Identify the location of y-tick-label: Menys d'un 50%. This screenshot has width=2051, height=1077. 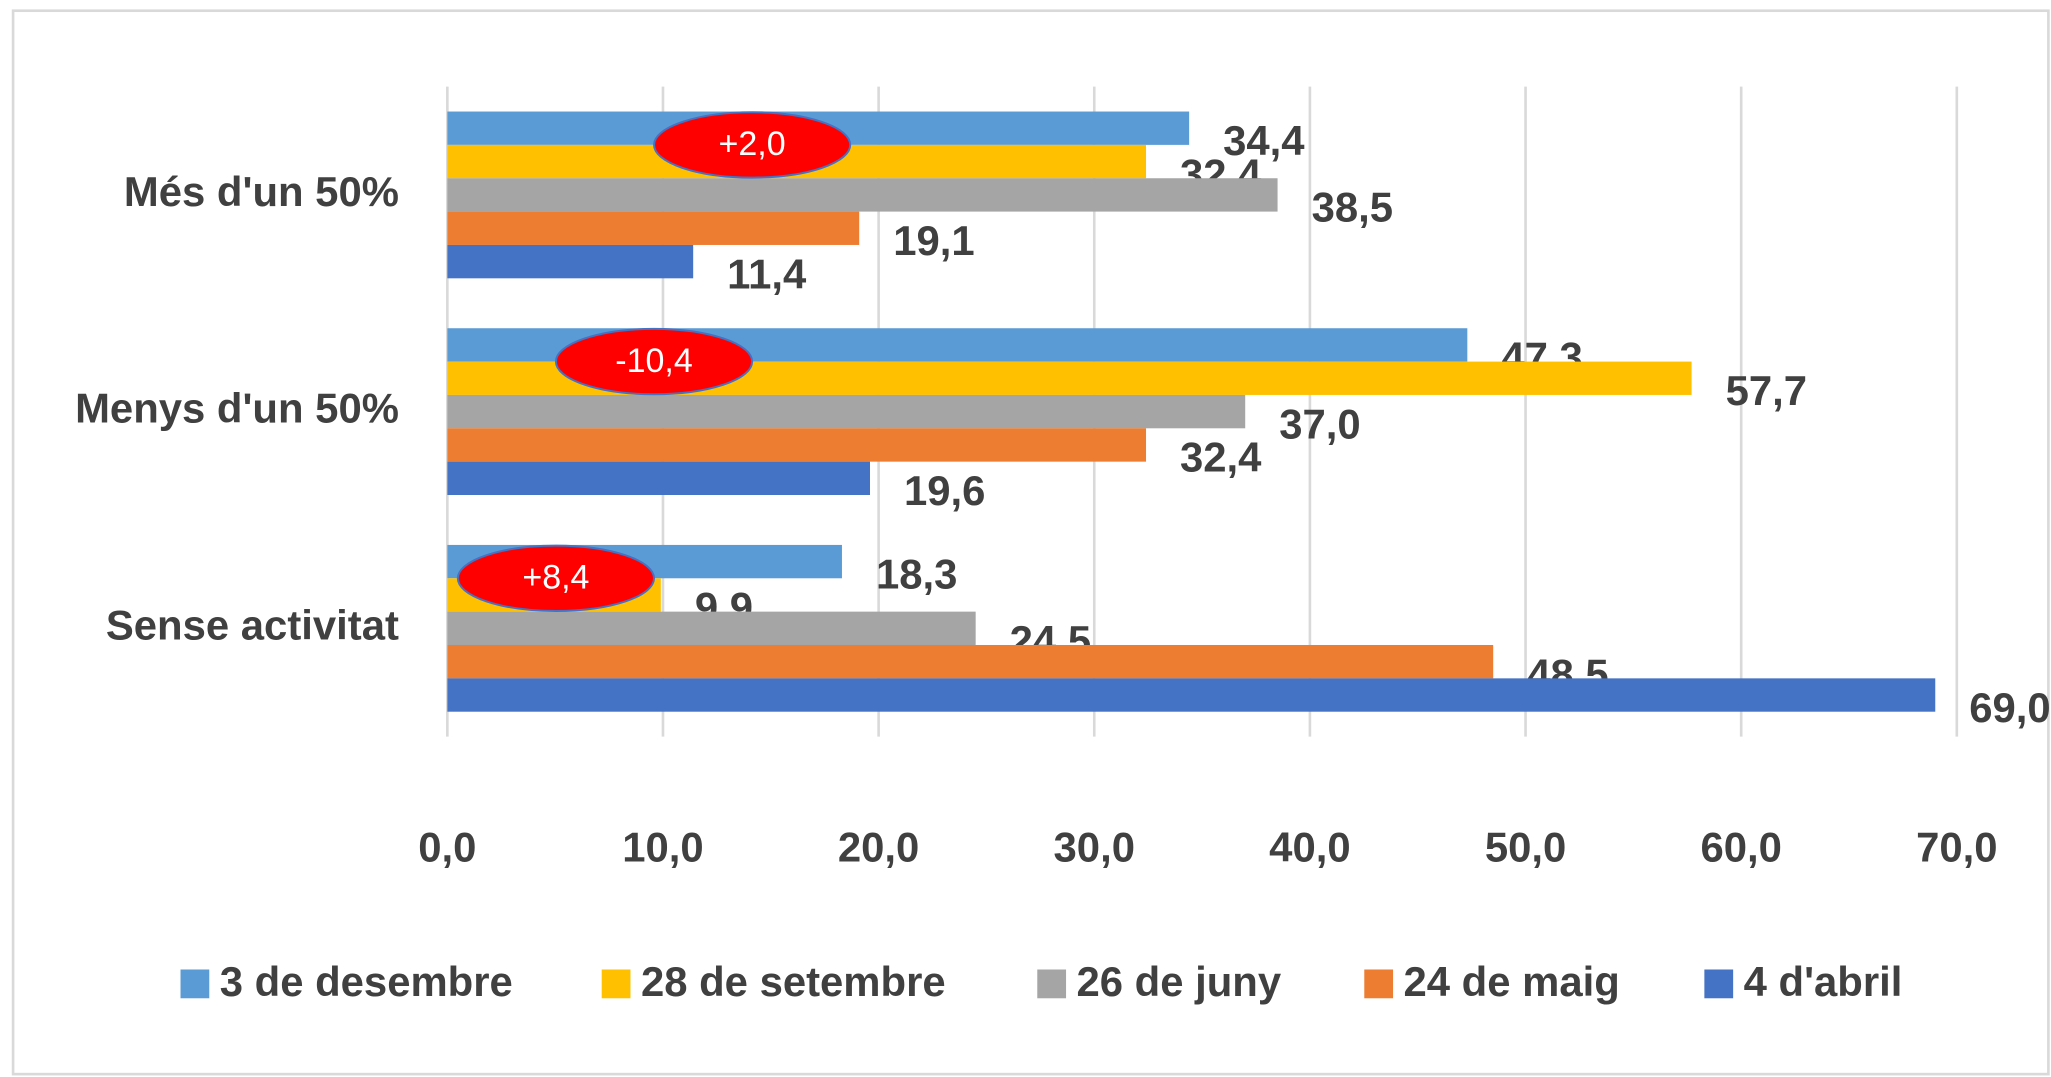
(237, 408).